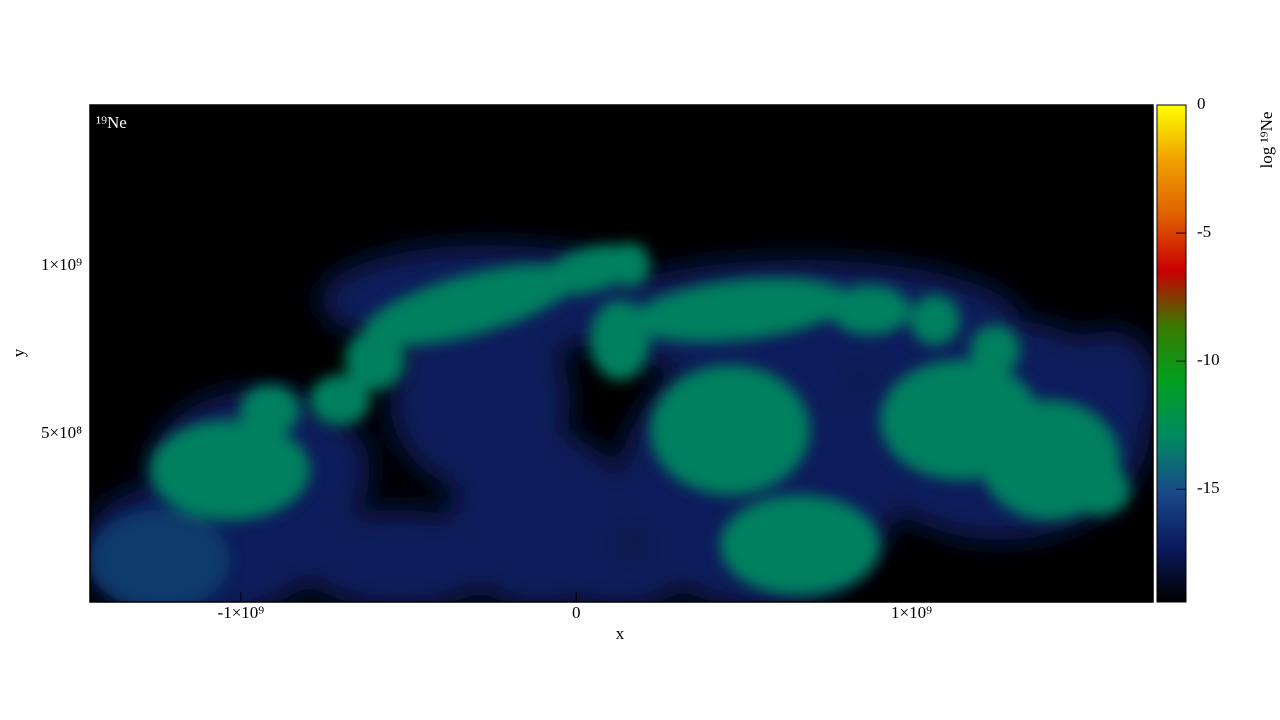  I want to click on x-axis-label: x, so click(620, 633).